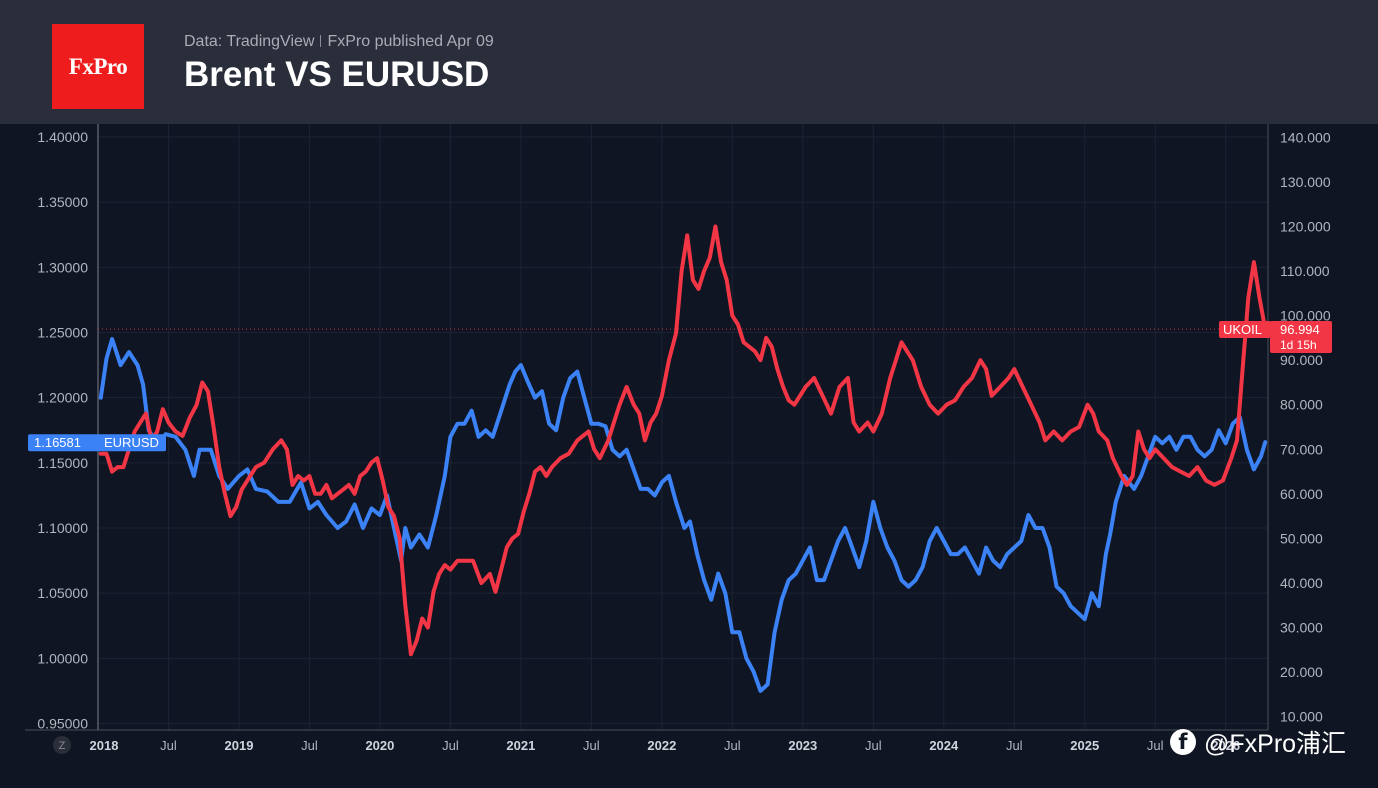 The height and width of the screenshot is (788, 1378). What do you see at coordinates (1242, 329) in the screenshot?
I see `ukoil-series-label: UKOIL` at bounding box center [1242, 329].